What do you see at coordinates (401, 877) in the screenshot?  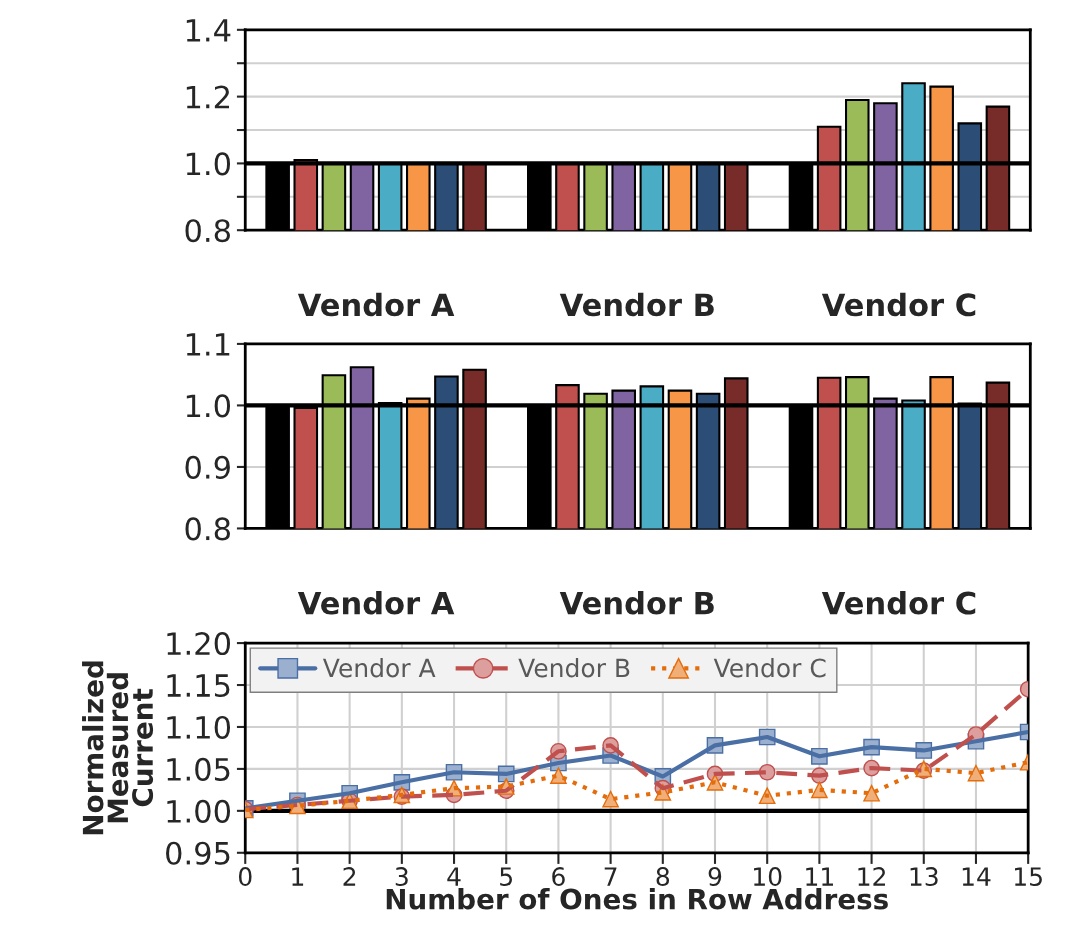 I see `x-tick-label: 3` at bounding box center [401, 877].